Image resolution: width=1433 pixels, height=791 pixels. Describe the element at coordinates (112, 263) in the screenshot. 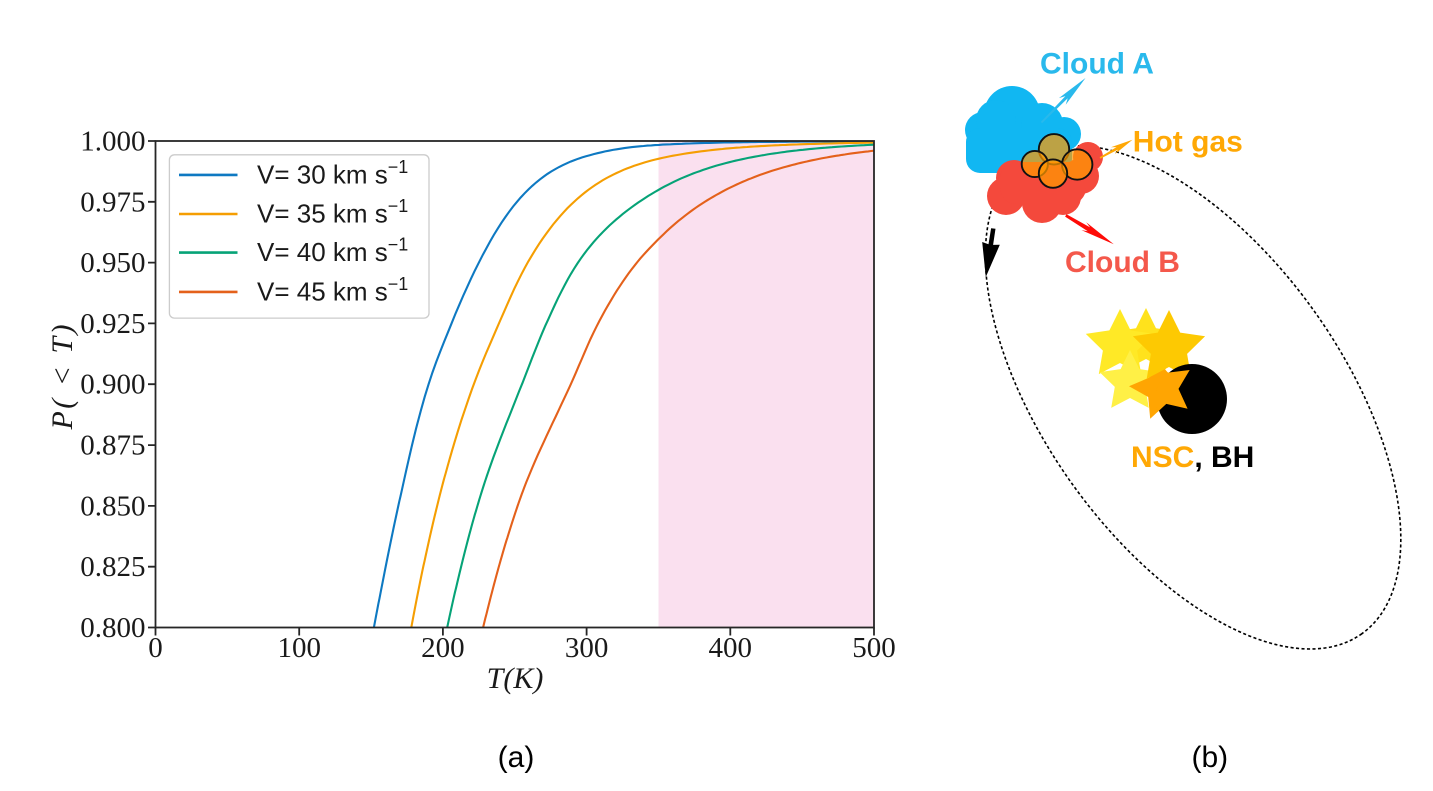

I see `svg-text: 0.950` at that location.